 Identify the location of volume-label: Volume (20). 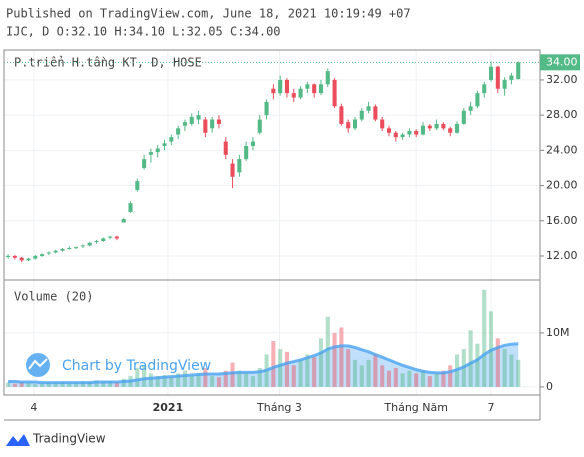
(53, 297).